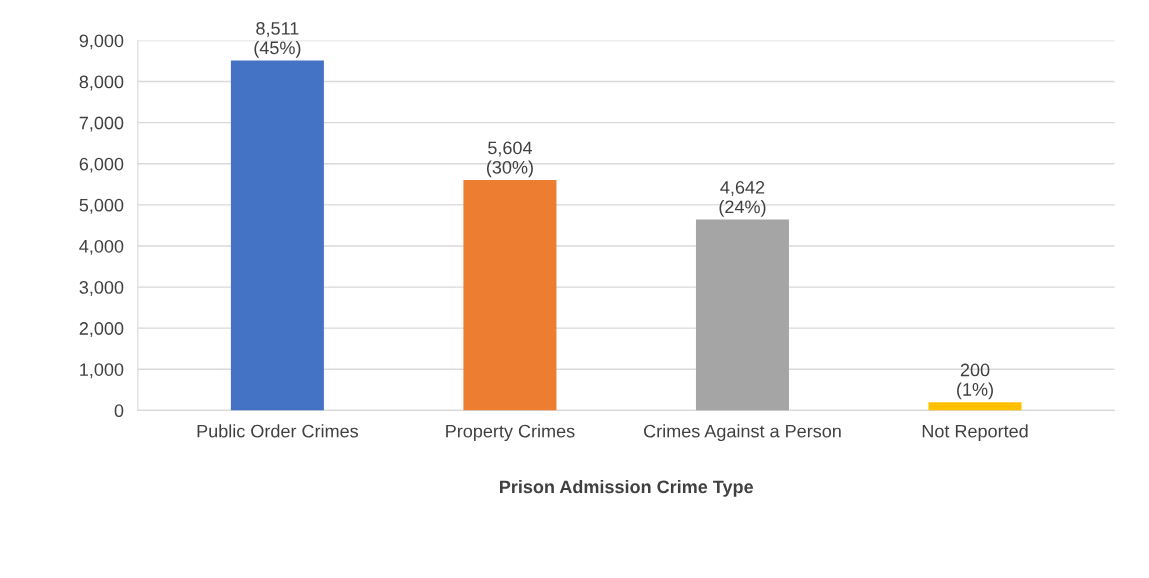 This screenshot has height=578, width=1149. What do you see at coordinates (742, 199) in the screenshot?
I see `data-label: 4,642 (24%)` at bounding box center [742, 199].